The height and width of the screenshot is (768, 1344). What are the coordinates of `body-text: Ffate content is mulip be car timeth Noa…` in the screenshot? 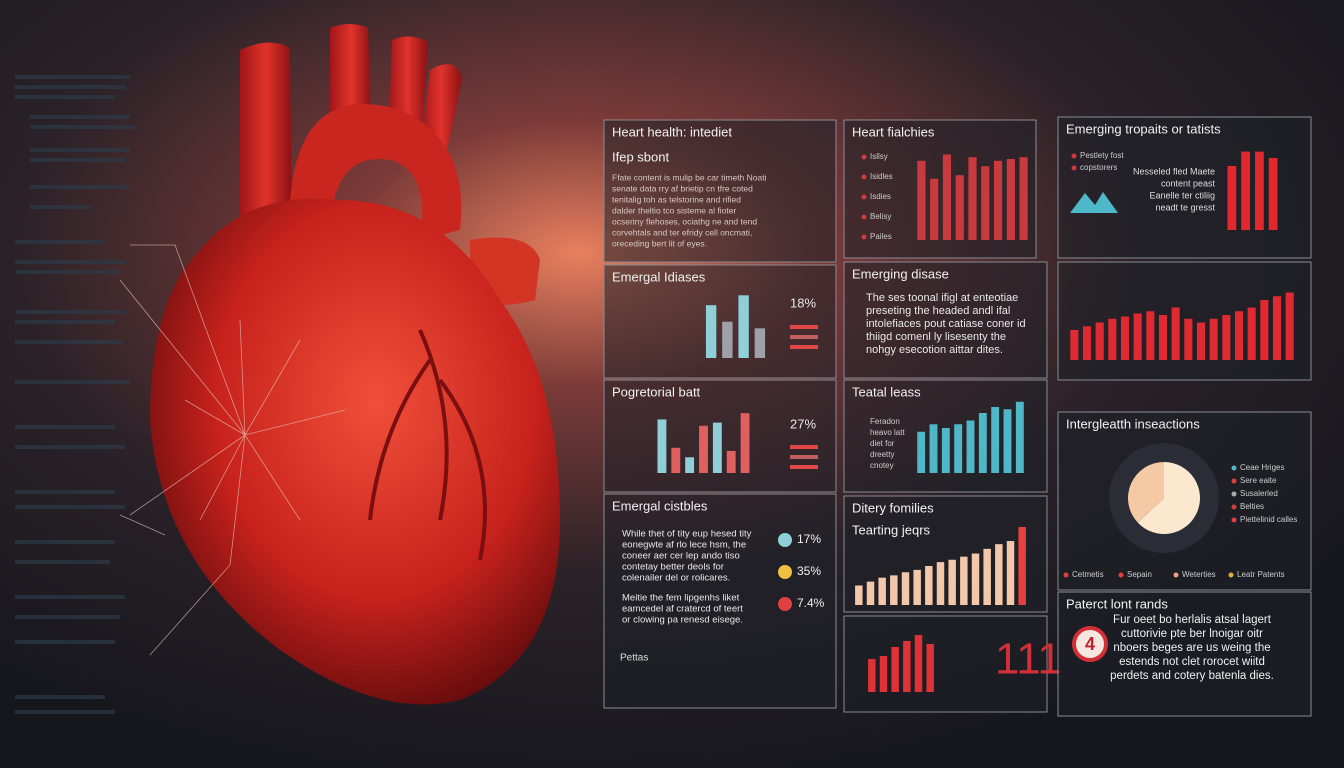 It's located at (689, 177).